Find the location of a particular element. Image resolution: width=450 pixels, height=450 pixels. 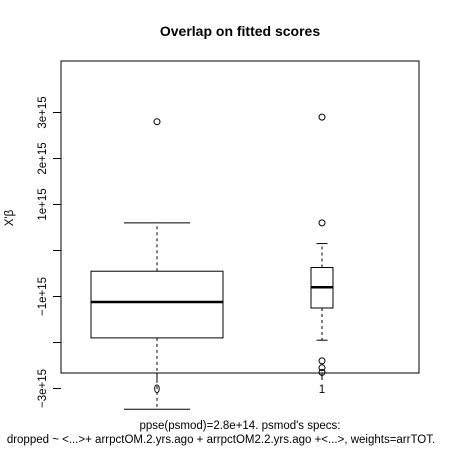

y-axis: −3e+15 −1e+15 1e+15 3e+15 2e+15 is located at coordinates (49, 235).